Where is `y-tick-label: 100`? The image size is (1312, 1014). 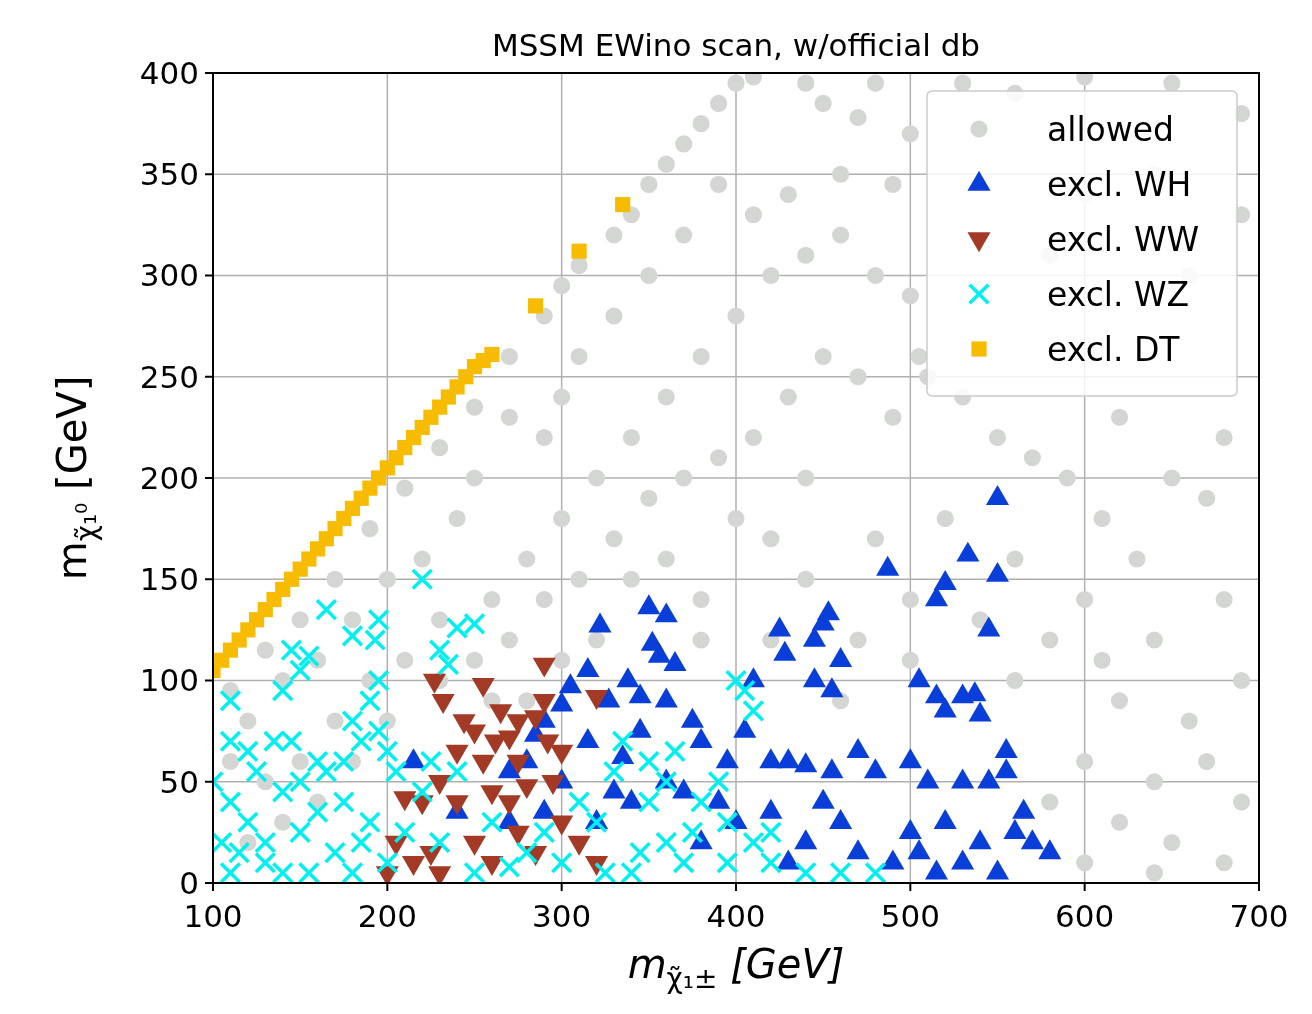 y-tick-label: 100 is located at coordinates (169, 680).